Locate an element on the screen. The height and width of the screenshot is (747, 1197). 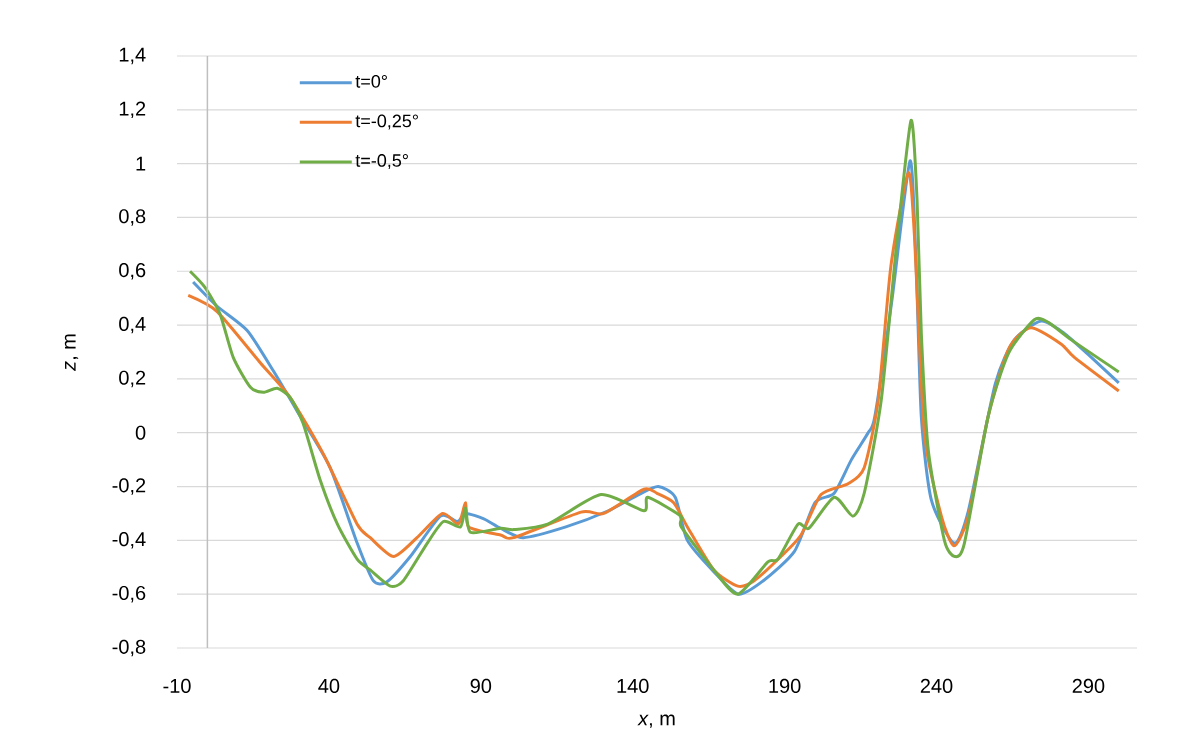
y-axis-title: z, m is located at coordinates (71, 352).